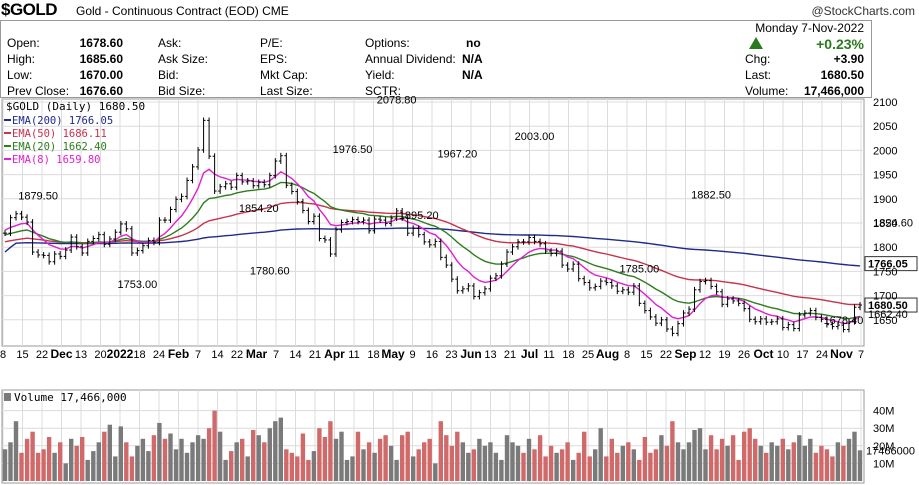 This screenshot has width=919, height=485. I want to click on exchange-text: CME, so click(275, 11).